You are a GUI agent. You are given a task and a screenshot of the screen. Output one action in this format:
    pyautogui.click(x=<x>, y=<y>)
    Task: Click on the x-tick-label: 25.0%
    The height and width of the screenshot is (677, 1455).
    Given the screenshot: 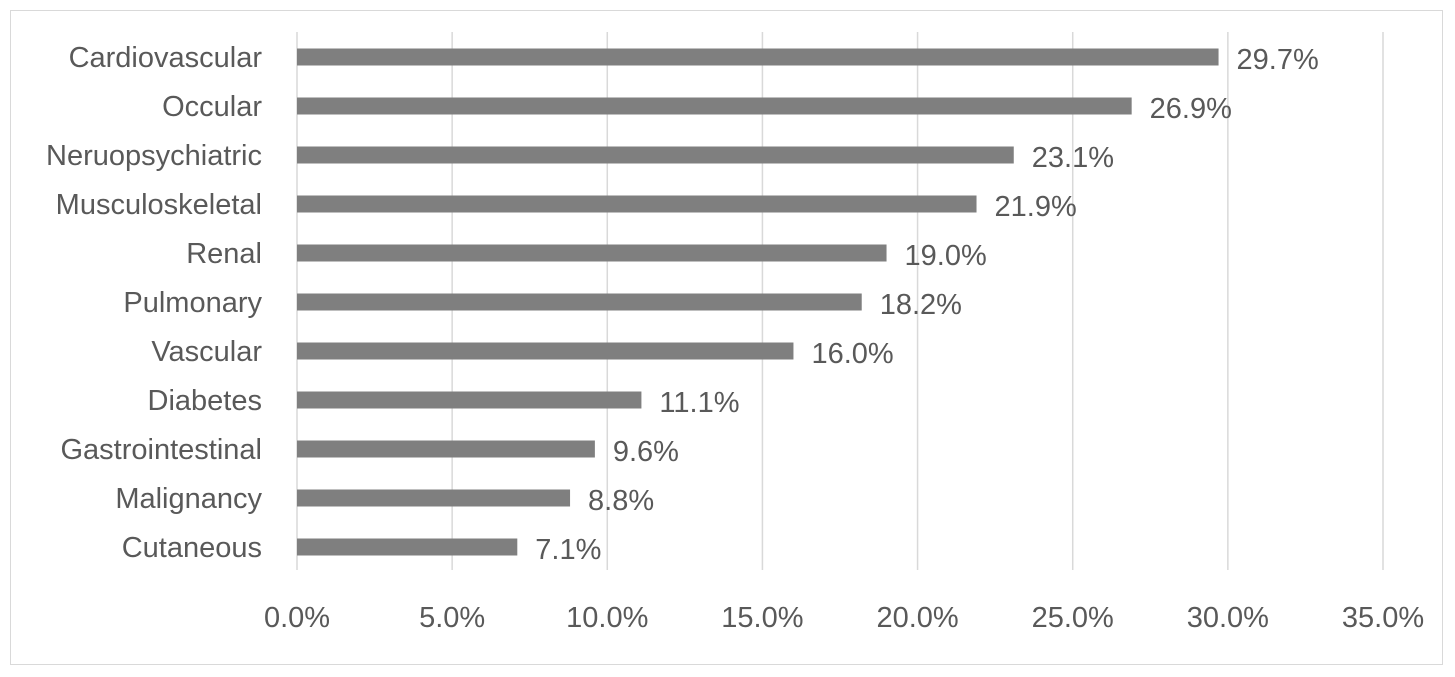 What is the action you would take?
    pyautogui.click(x=1073, y=618)
    